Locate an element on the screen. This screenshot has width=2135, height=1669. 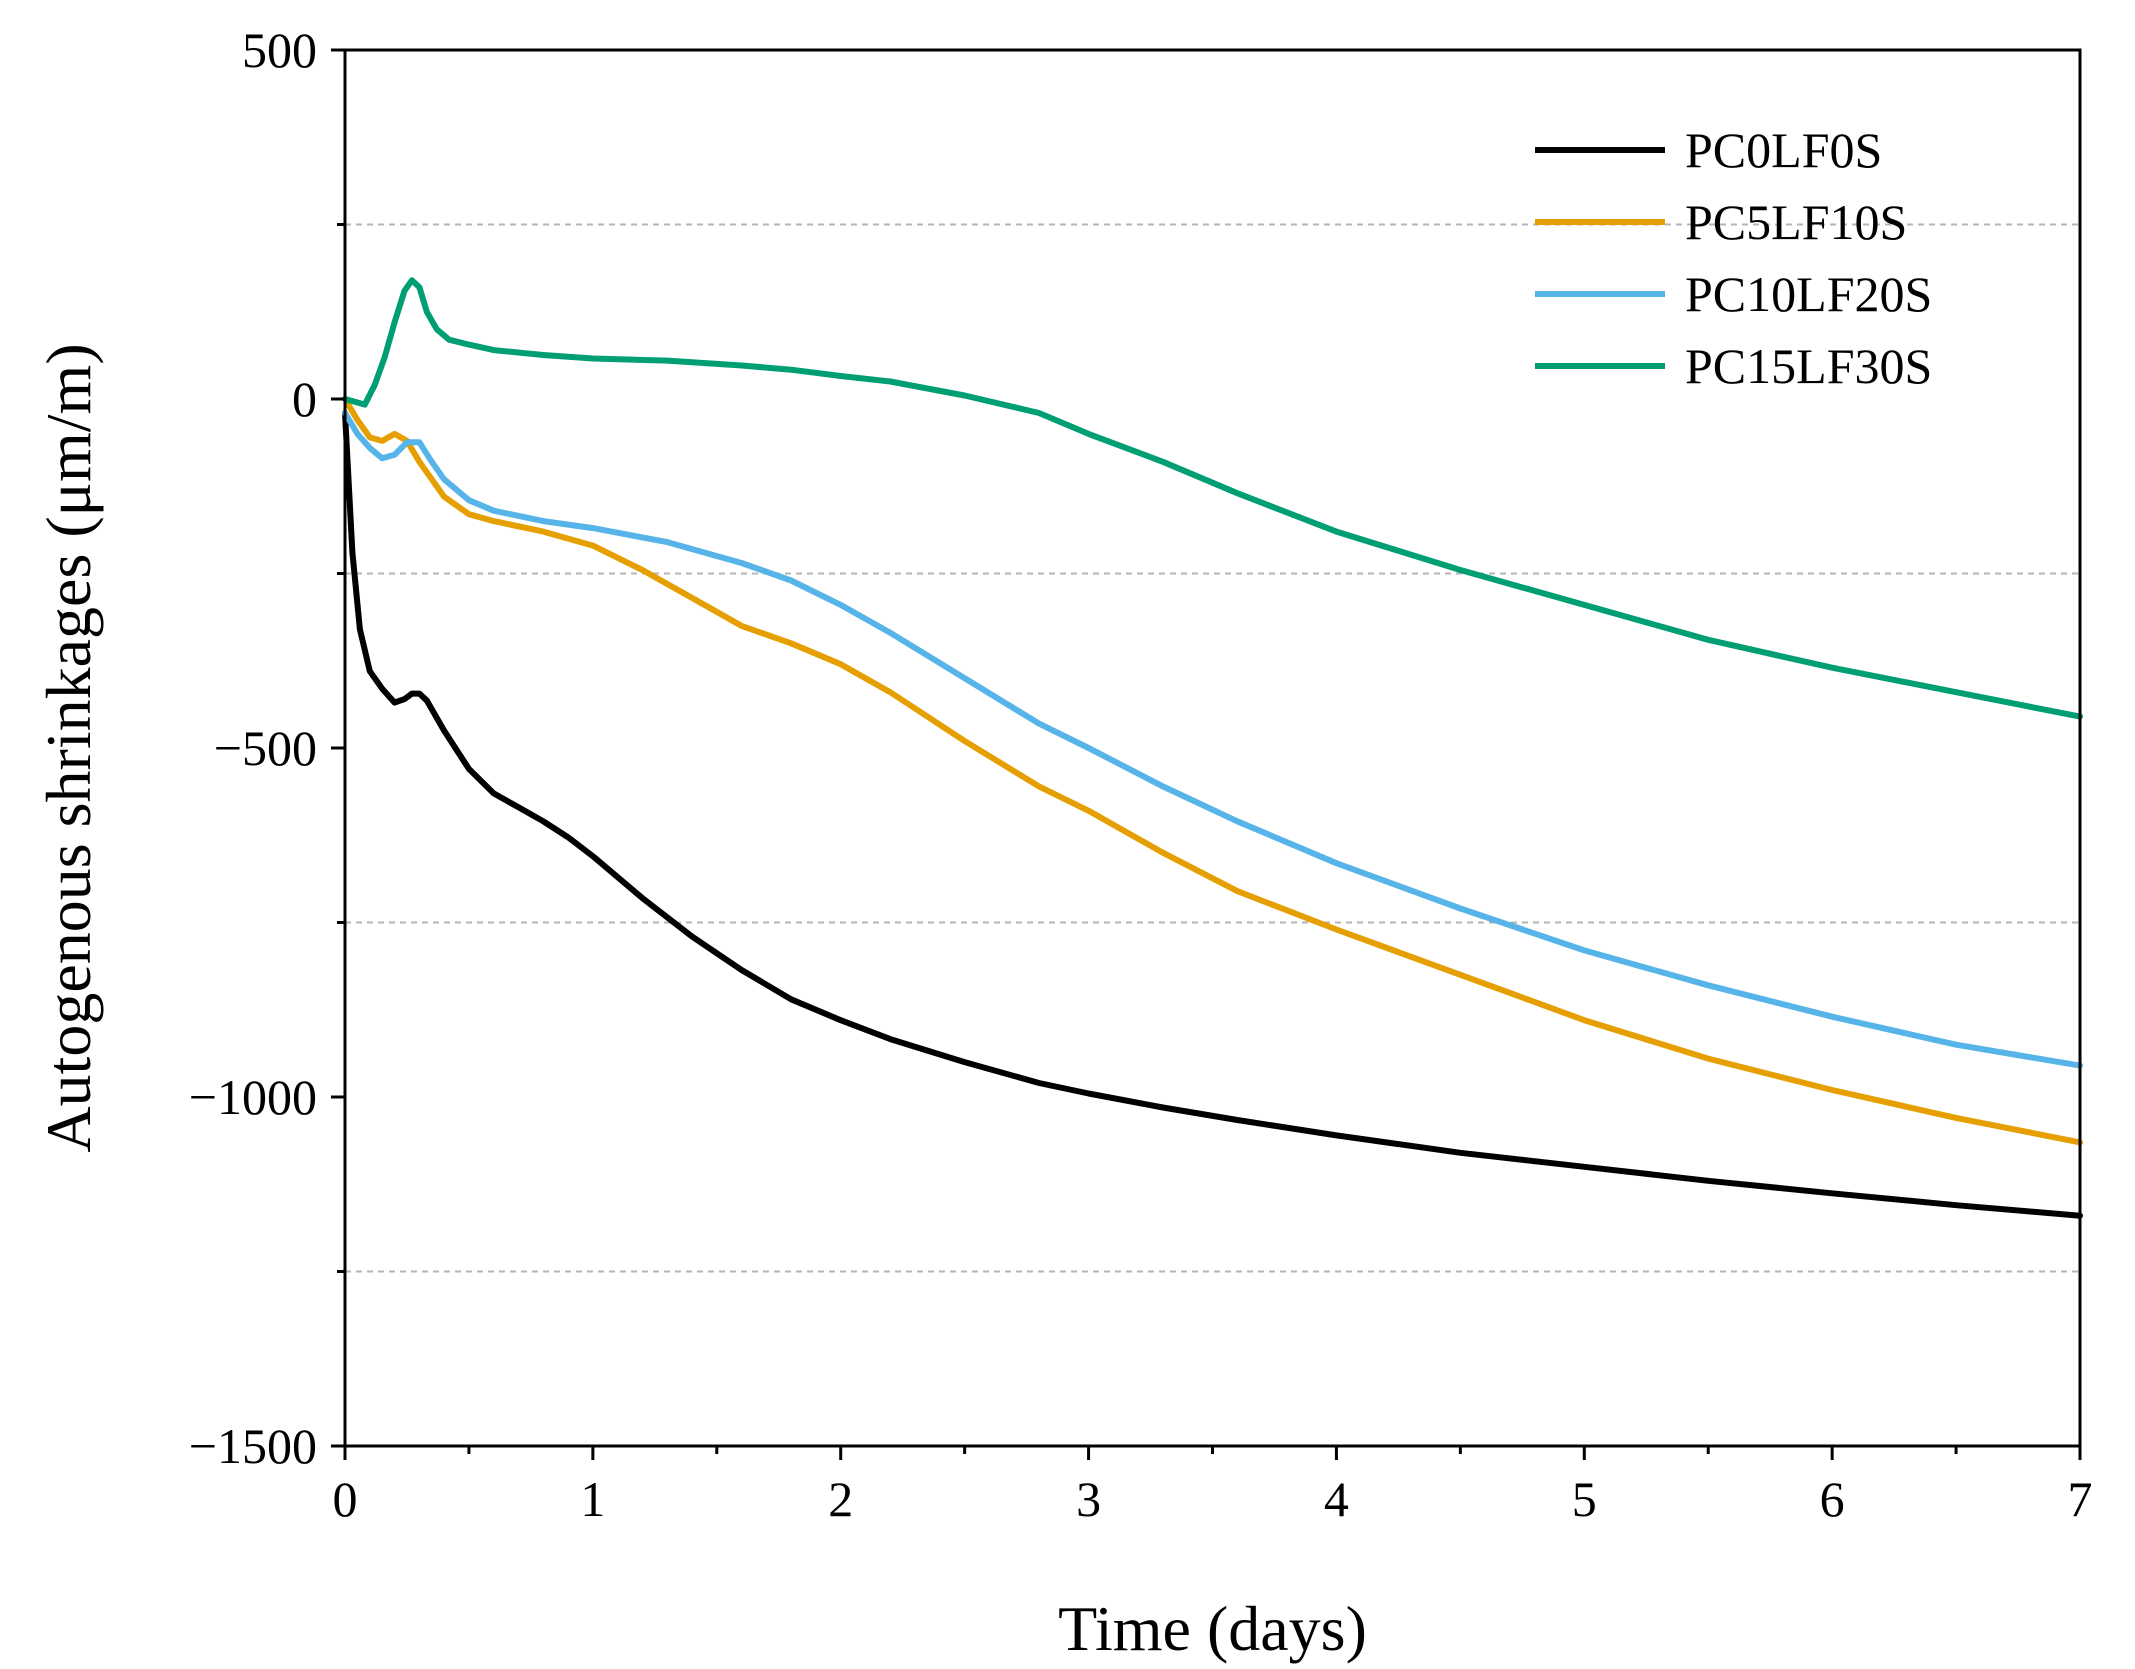
y-tick-labels: 500 0 −500 −1000 −1500 is located at coordinates (253, 748).